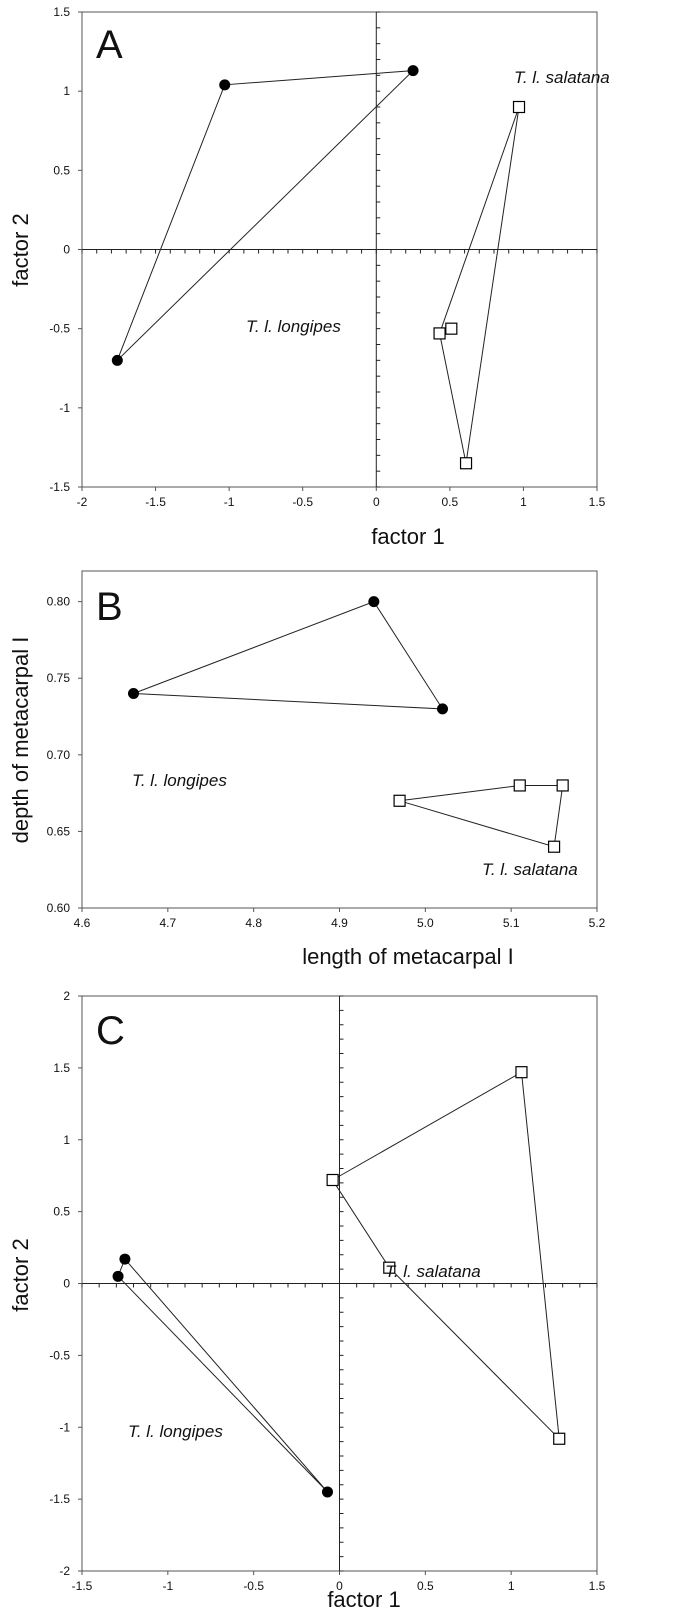 Image resolution: width=677 pixels, height=1610 pixels. I want to click on x-tick-label: 5.0, so click(425, 923).